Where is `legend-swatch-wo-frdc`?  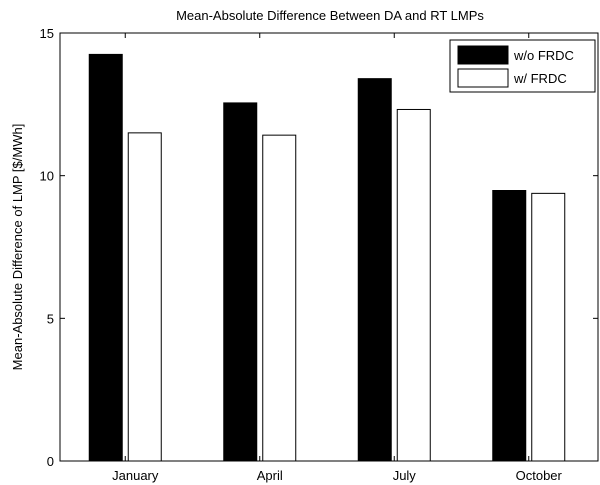 legend-swatch-wo-frdc is located at coordinates (483, 55).